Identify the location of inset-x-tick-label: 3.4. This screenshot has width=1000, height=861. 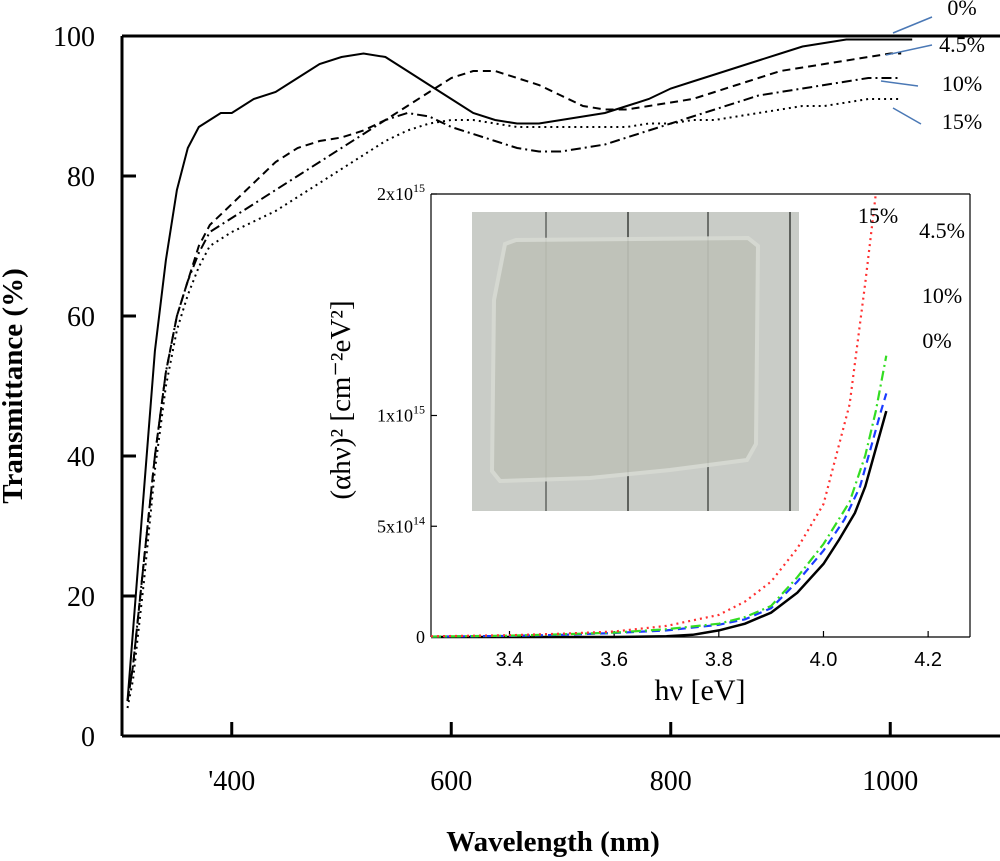
(510, 660).